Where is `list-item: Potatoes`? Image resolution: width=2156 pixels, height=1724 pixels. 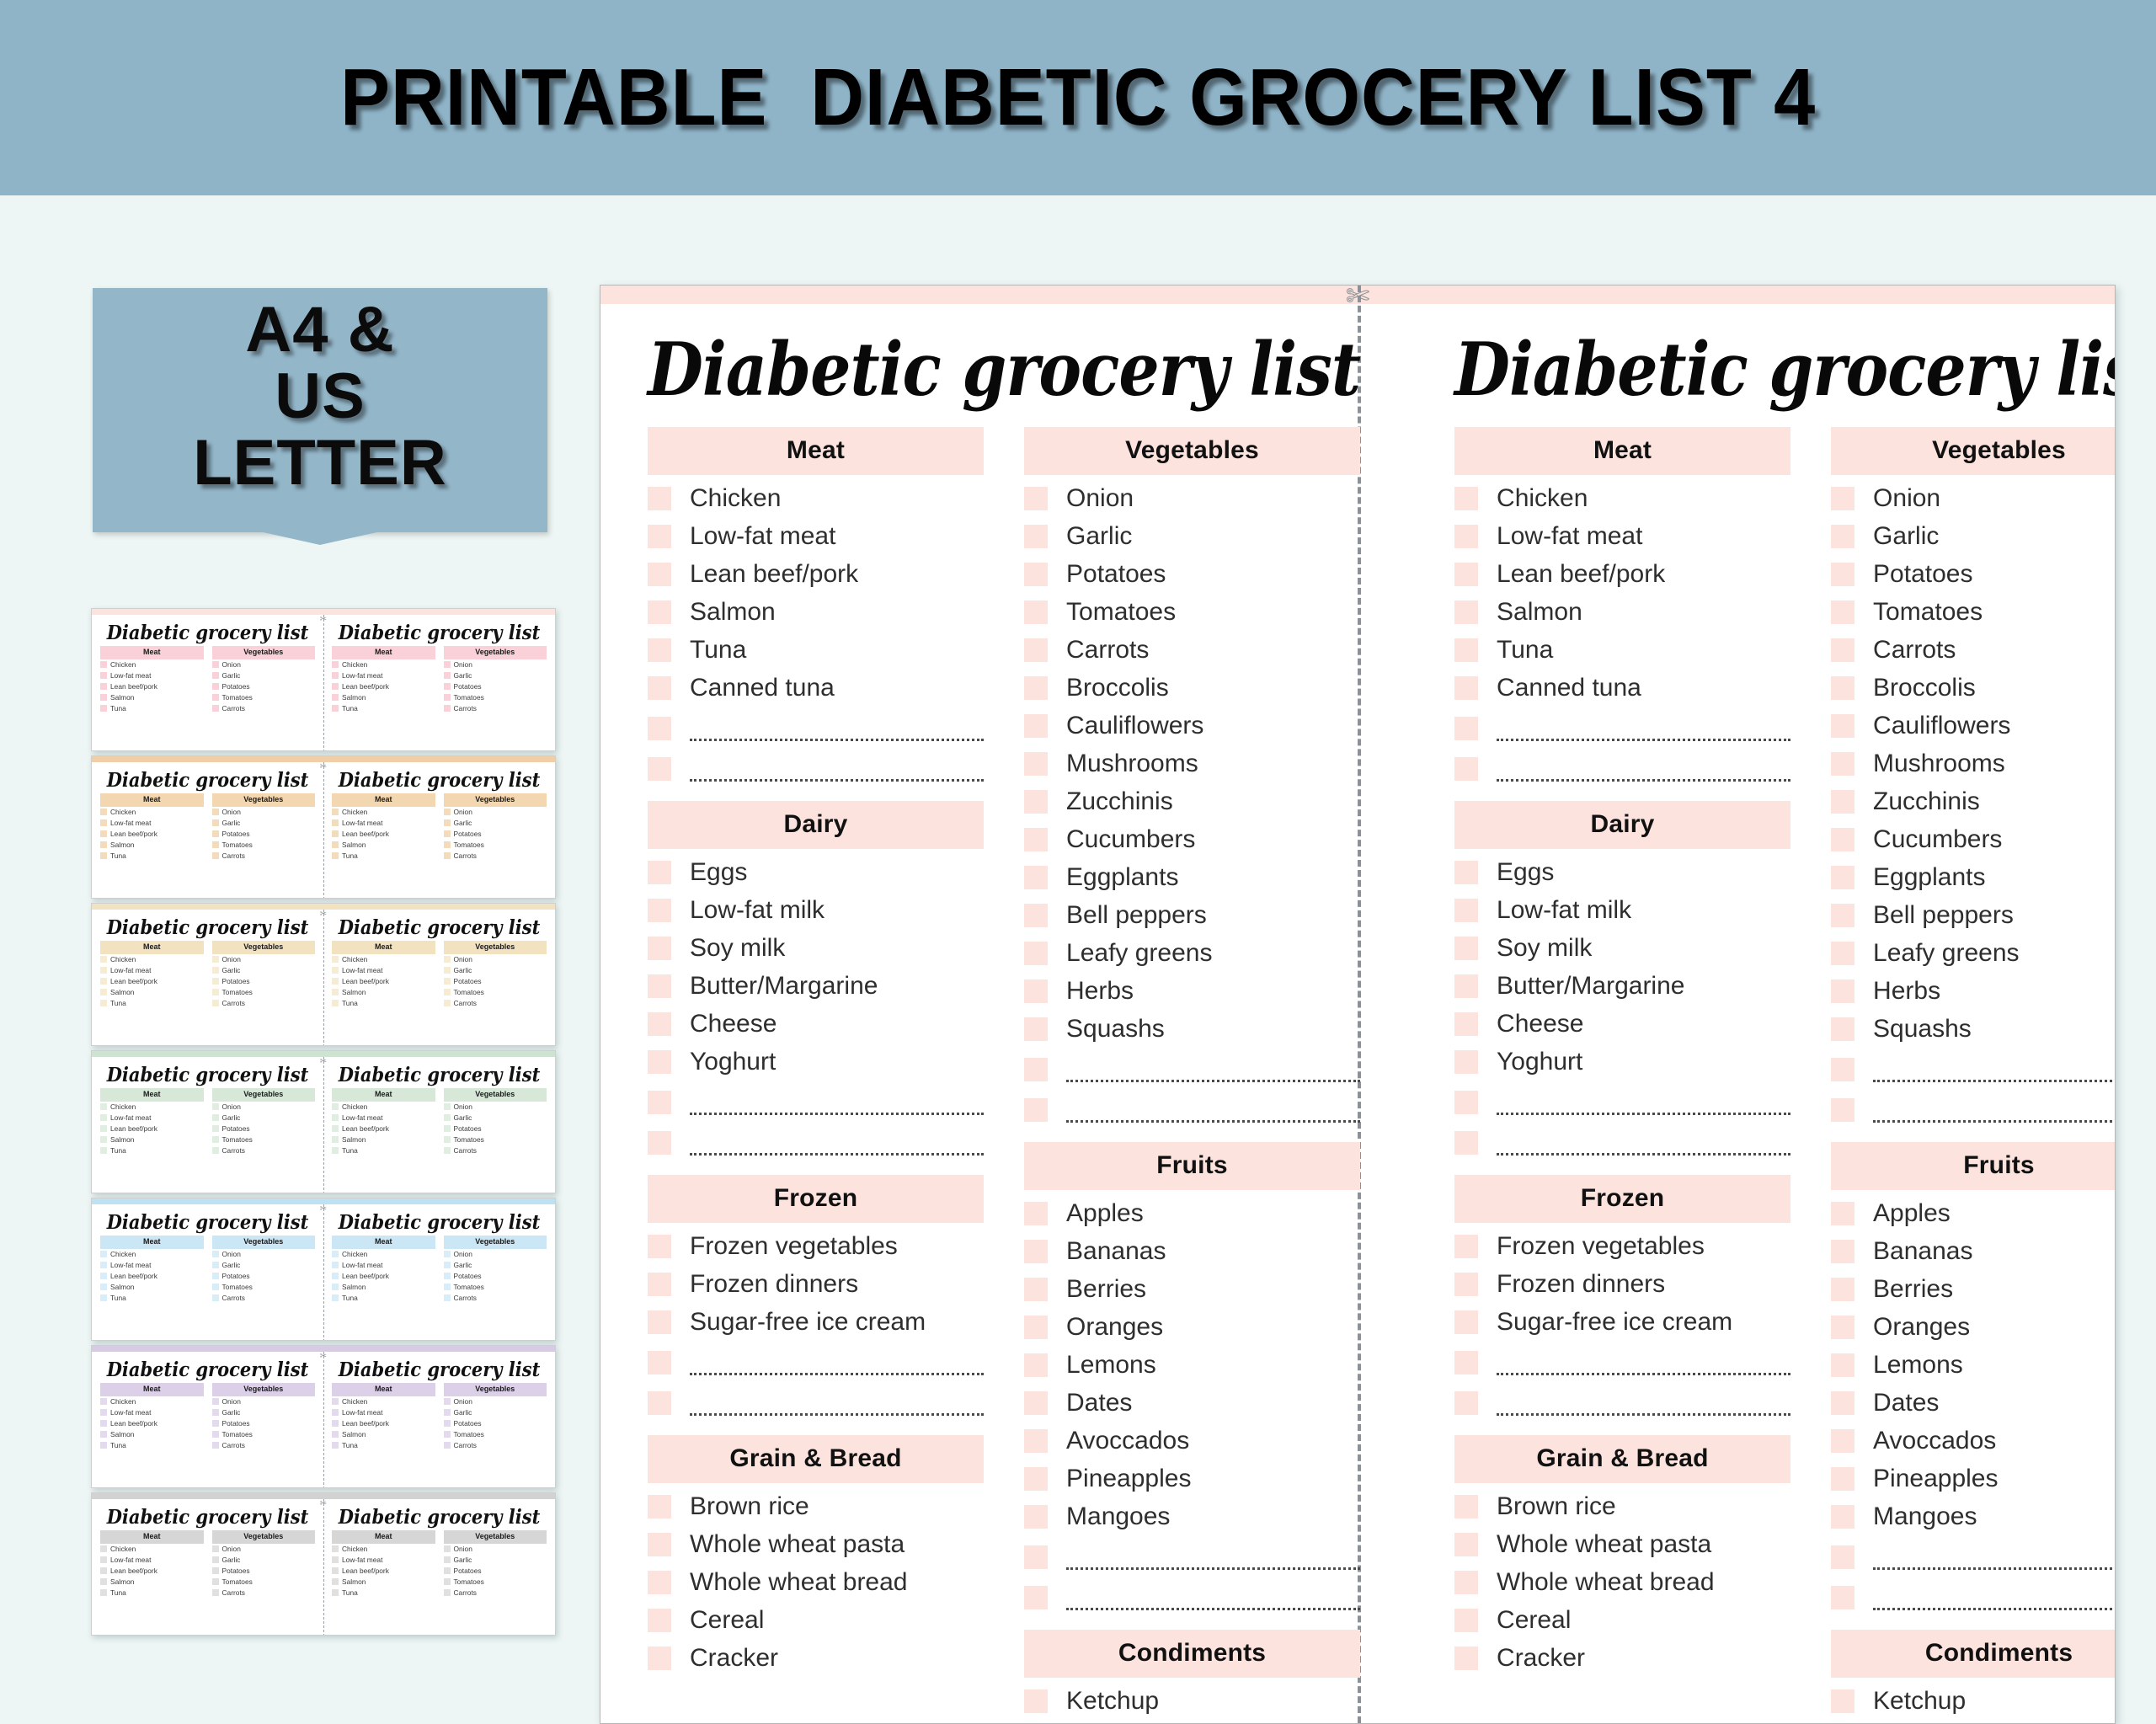
list-item: Potatoes is located at coordinates (1192, 574).